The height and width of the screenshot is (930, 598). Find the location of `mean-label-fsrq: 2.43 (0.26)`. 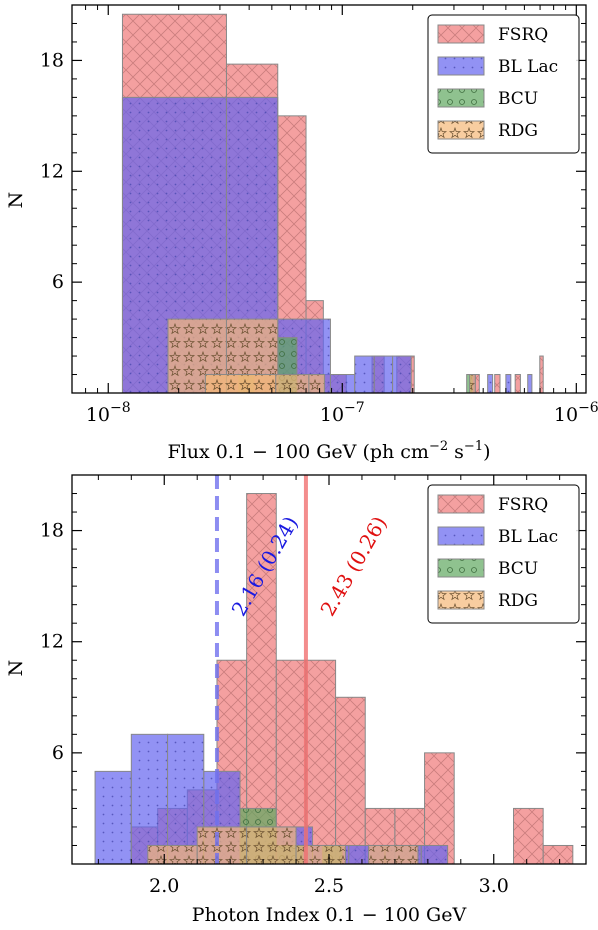

mean-label-fsrq: 2.43 (0.26) is located at coordinates (353, 566).